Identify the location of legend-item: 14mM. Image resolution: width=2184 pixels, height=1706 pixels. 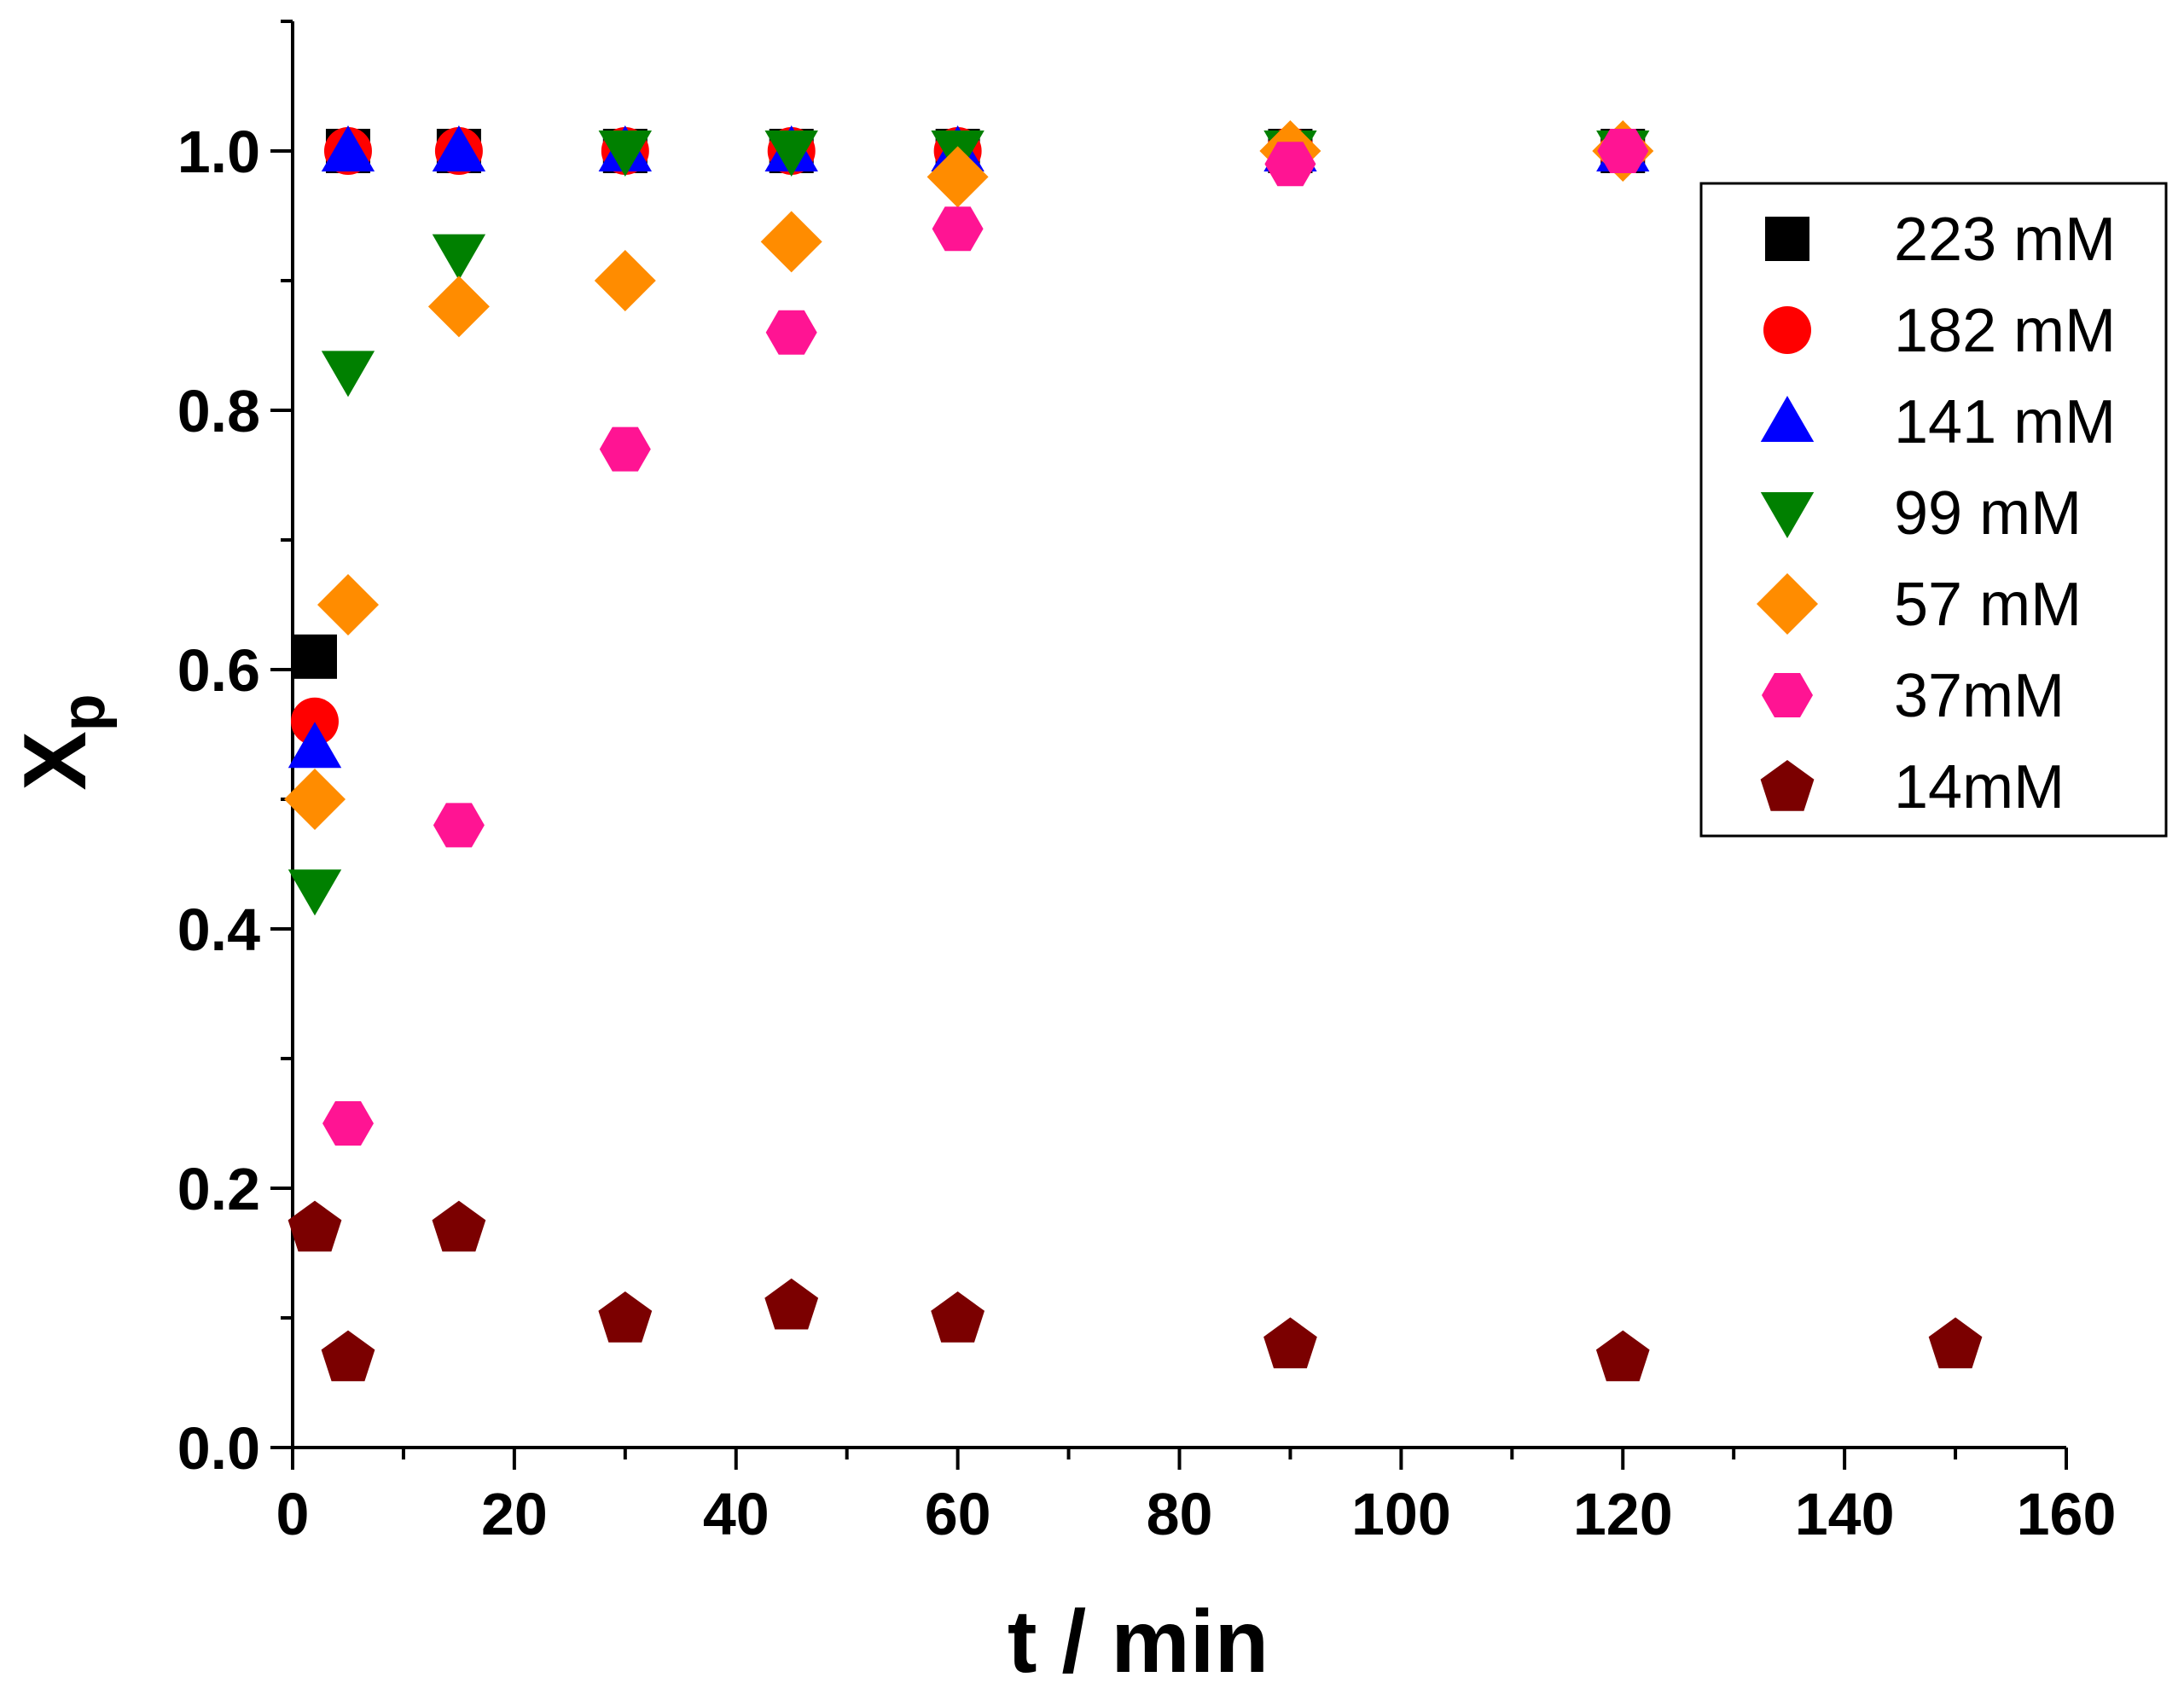
(1912, 787).